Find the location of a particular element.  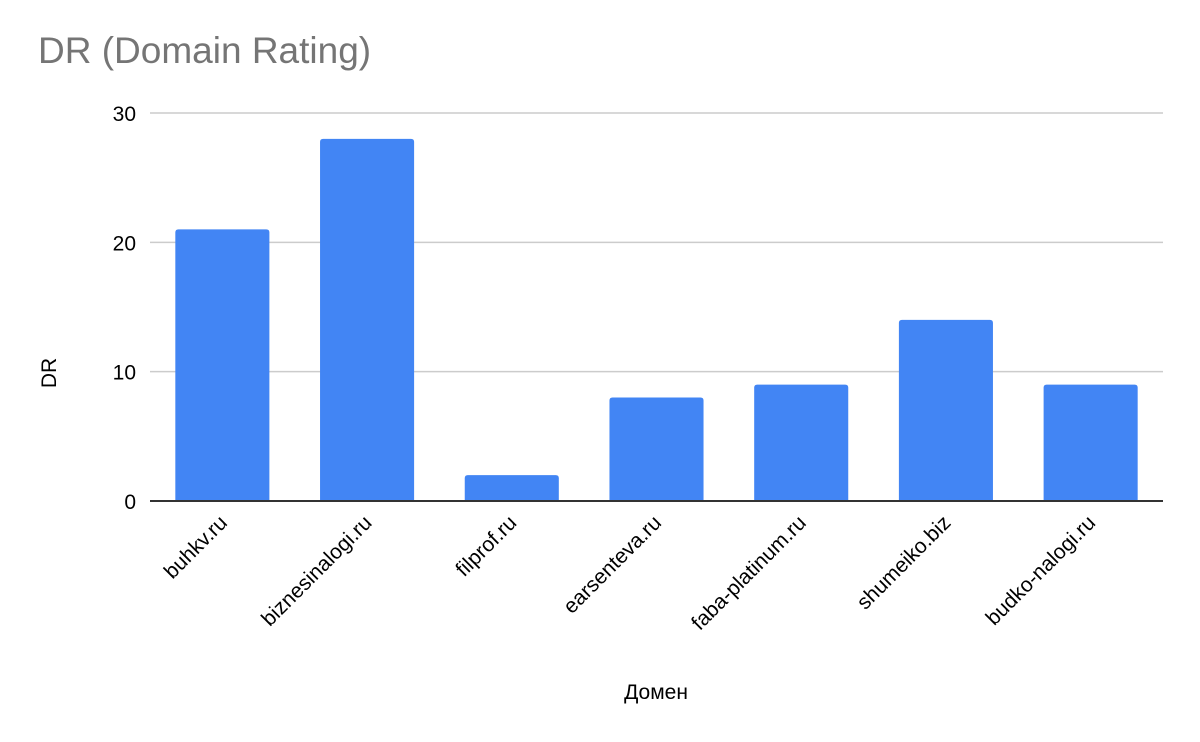

x-tick-label: faba-platinum.ru is located at coordinates (749, 573).